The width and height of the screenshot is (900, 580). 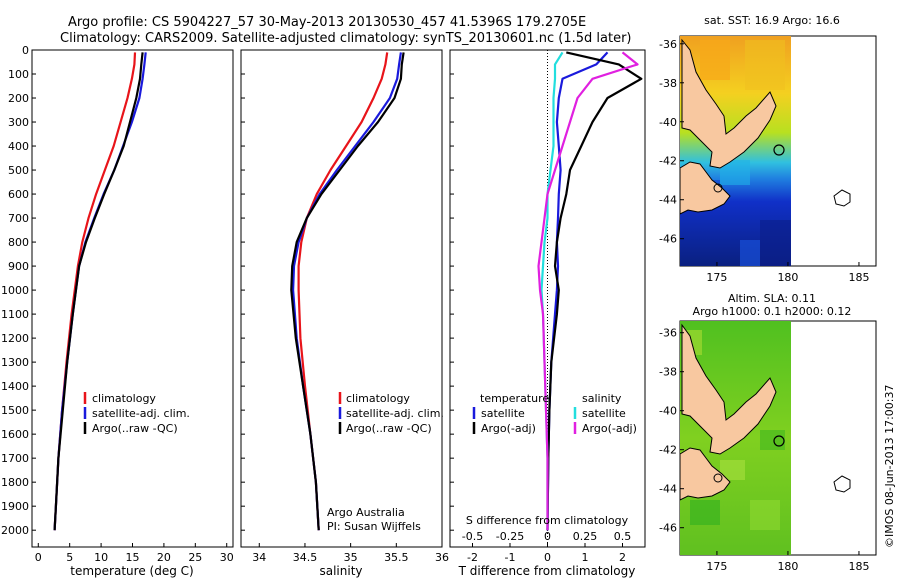 What do you see at coordinates (547, 520) in the screenshot?
I see `s-difference-label: S difference from climatology` at bounding box center [547, 520].